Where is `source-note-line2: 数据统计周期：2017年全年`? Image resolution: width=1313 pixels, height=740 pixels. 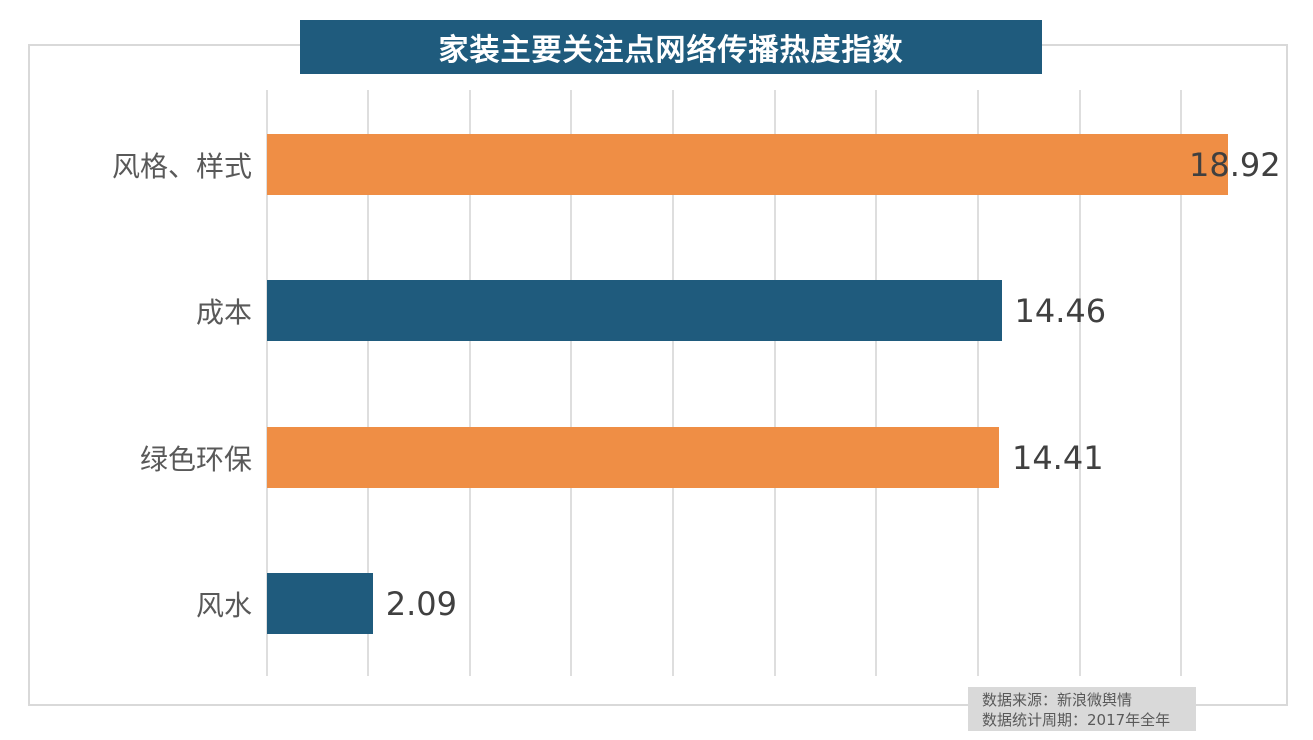
source-note-line2: 数据统计周期：2017年全年 is located at coordinates (1076, 720).